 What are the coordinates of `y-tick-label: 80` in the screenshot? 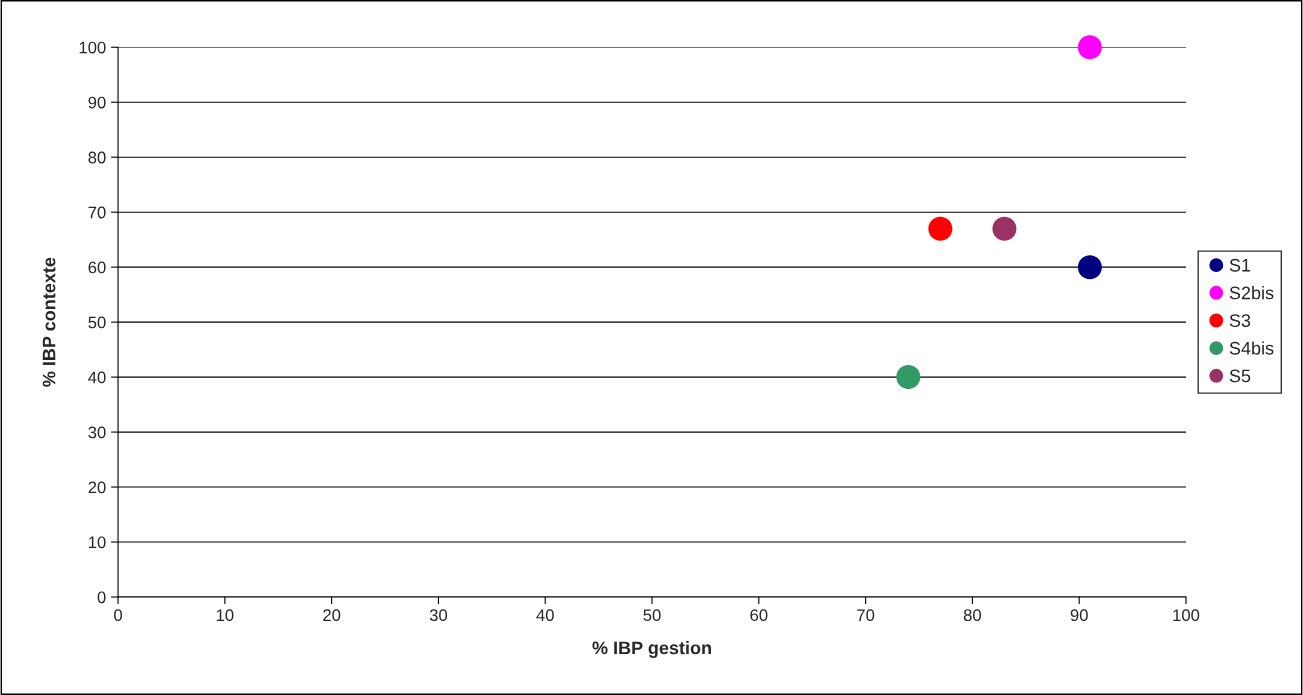 It's located at (97, 157).